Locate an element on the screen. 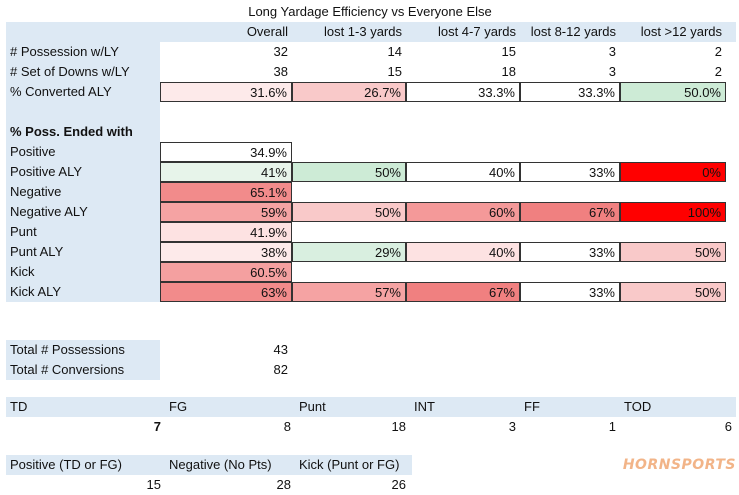 This screenshot has height=495, width=739. column-header: lost 8-12 yards is located at coordinates (573, 31).